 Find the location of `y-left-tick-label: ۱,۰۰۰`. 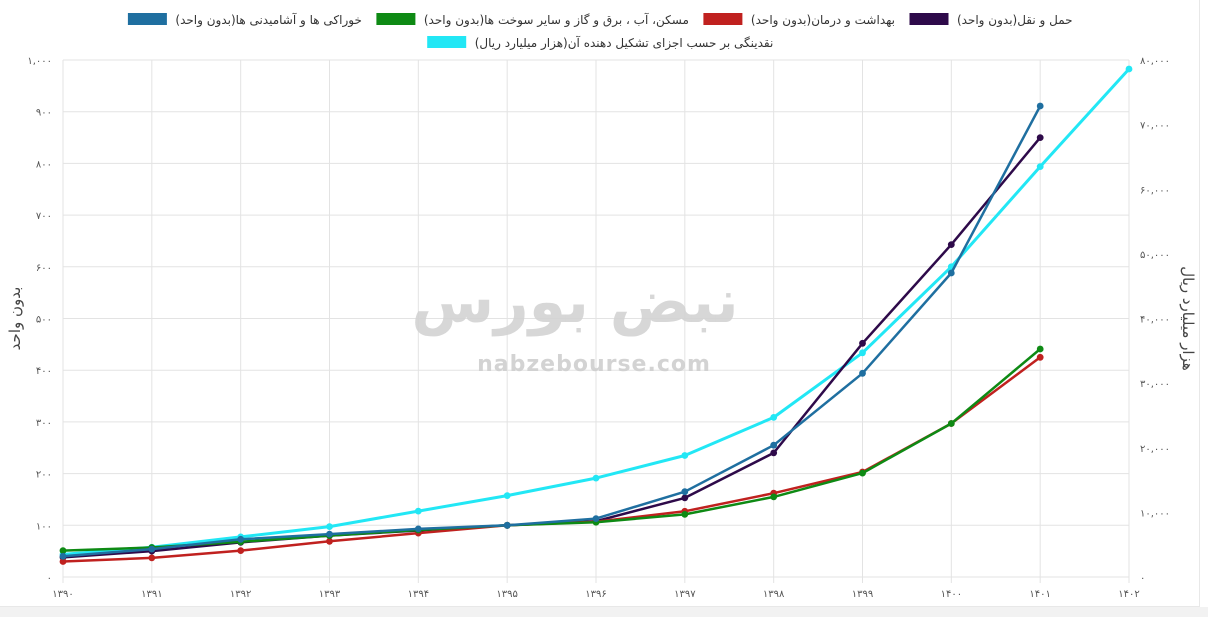

y-left-tick-label: ۱,۰۰۰ is located at coordinates (39, 61).